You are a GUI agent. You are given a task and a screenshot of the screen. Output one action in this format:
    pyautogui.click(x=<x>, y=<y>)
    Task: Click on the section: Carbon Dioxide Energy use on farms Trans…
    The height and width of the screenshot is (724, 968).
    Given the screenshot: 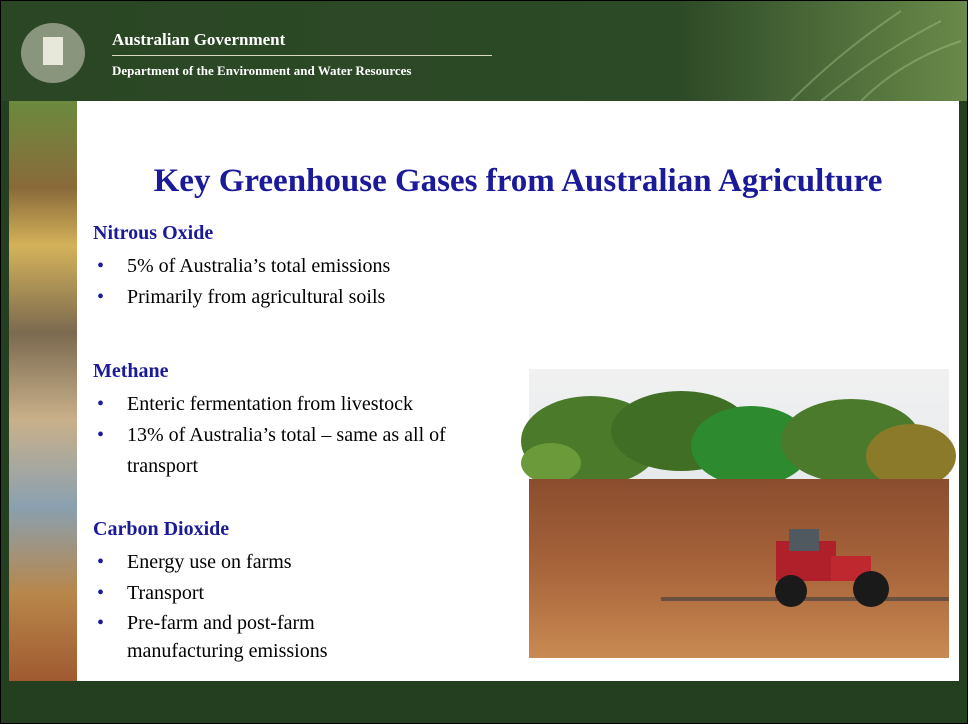 What is the action you would take?
    pyautogui.click(x=243, y=590)
    